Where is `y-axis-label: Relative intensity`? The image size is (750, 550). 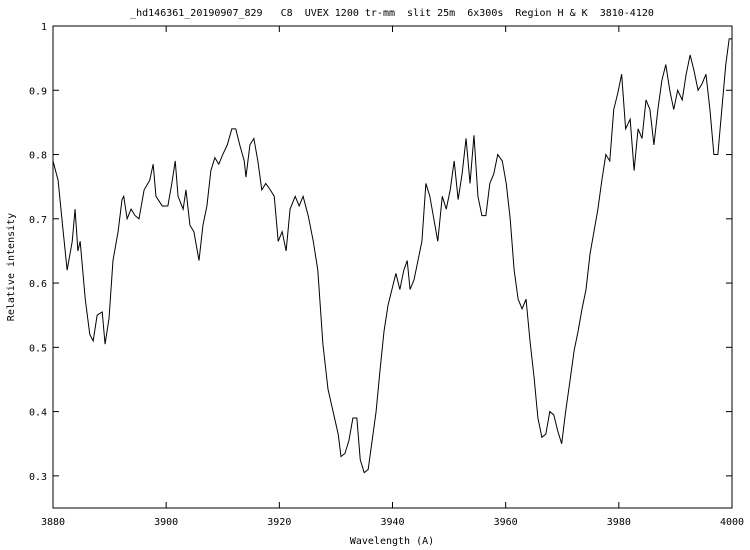 y-axis-label: Relative intensity is located at coordinates (11, 267).